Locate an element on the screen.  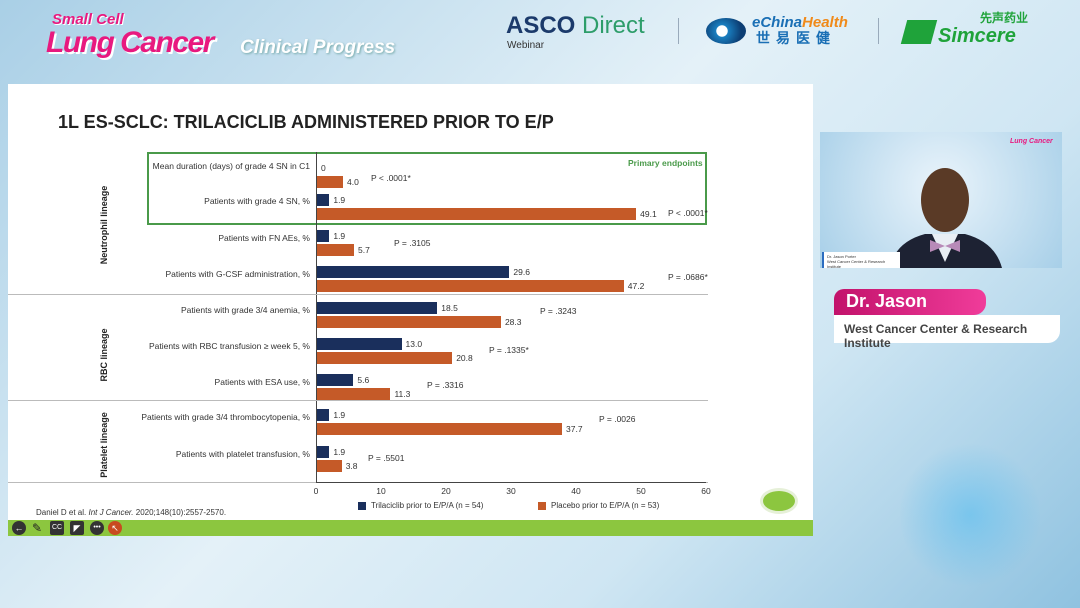
data-label: 5.7 is located at coordinates (364, 250).